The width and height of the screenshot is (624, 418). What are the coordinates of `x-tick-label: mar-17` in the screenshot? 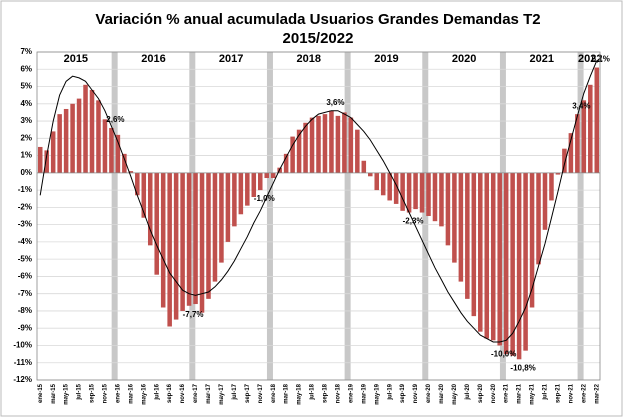 It's located at (209, 393).